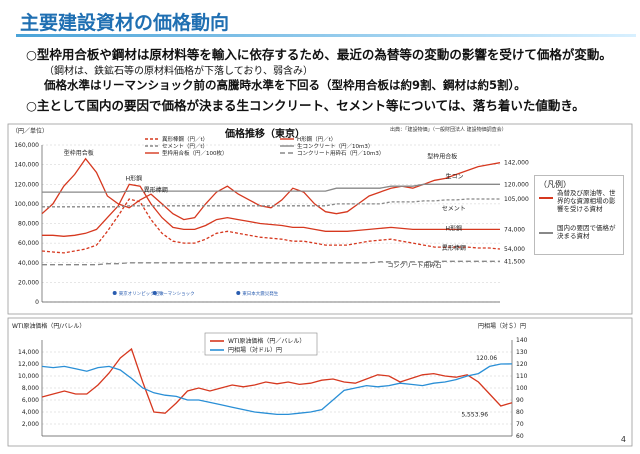  Describe the element at coordinates (546, 233) in the screenshot. I see `legend-swatch-gray` at that location.